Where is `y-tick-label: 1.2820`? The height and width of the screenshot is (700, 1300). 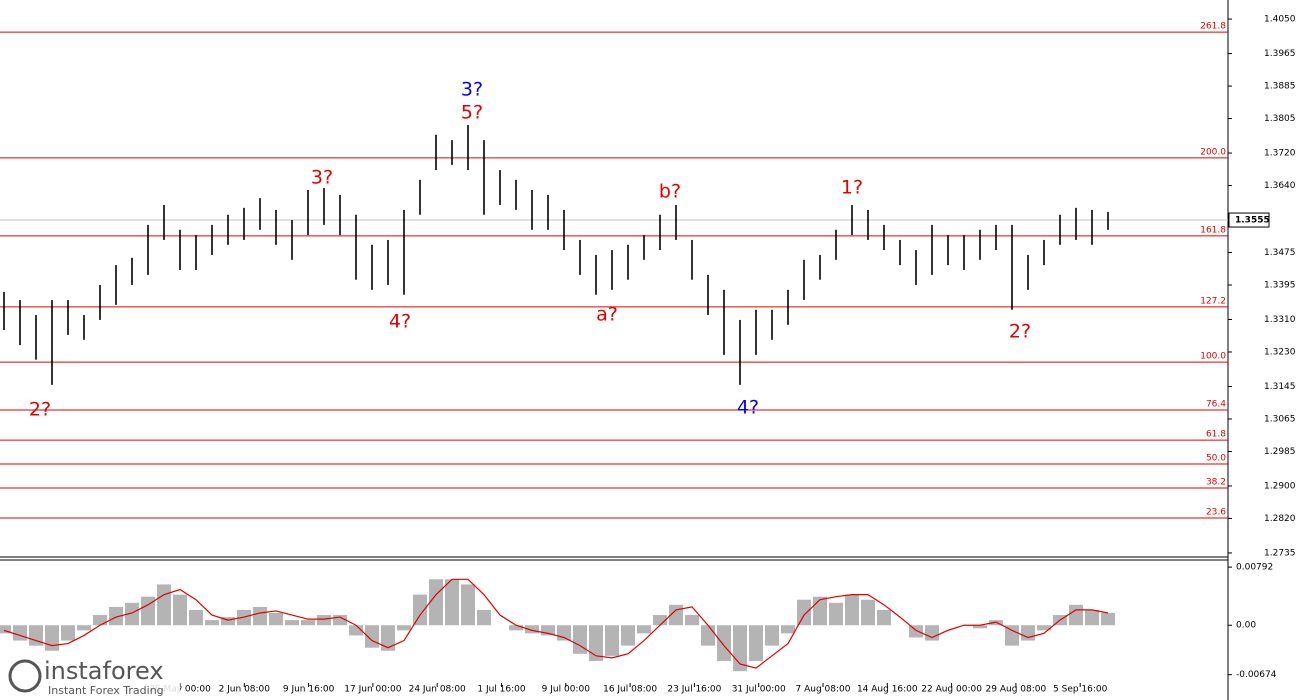 y-tick-label: 1.2820 is located at coordinates (1280, 519).